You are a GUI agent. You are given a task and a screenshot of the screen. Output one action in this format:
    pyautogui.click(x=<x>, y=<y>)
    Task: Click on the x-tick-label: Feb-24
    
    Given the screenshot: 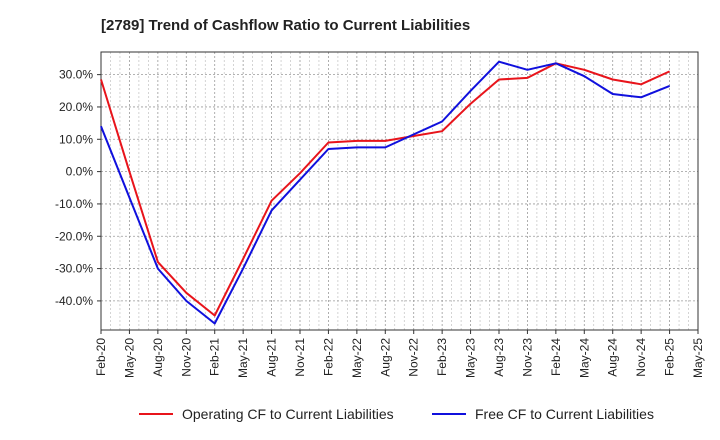 What is the action you would take?
    pyautogui.click(x=556, y=357)
    